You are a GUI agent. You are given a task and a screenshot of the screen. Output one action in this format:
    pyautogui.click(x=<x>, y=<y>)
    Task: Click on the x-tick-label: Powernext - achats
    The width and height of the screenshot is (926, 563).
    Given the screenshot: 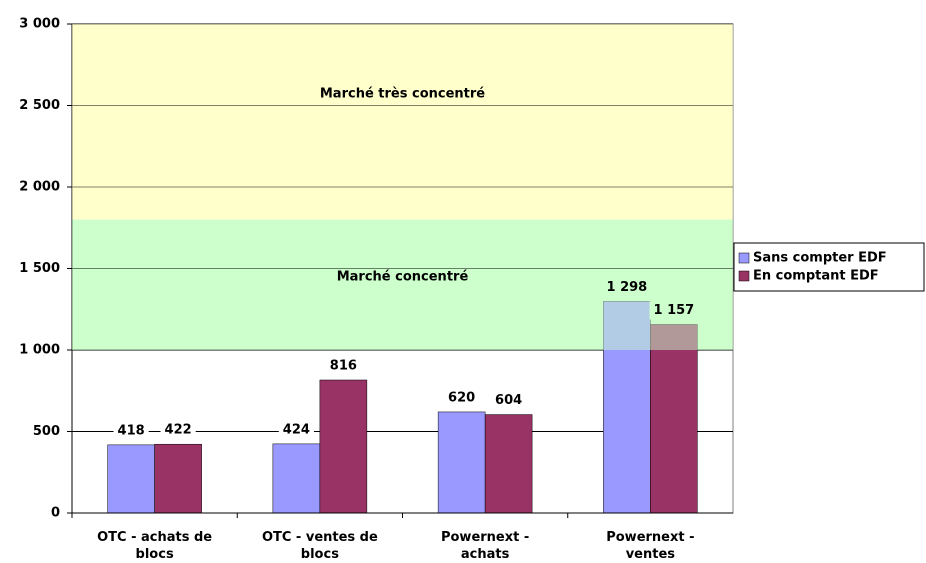 What is the action you would take?
    pyautogui.click(x=485, y=546)
    